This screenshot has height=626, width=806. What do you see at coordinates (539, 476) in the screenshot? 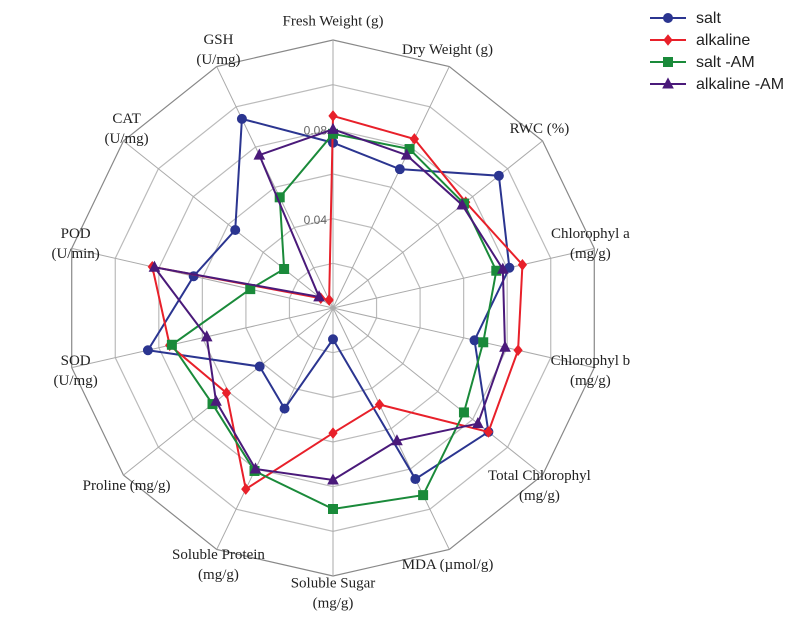
I see `category-label: Total Chlorophyl` at bounding box center [539, 476].